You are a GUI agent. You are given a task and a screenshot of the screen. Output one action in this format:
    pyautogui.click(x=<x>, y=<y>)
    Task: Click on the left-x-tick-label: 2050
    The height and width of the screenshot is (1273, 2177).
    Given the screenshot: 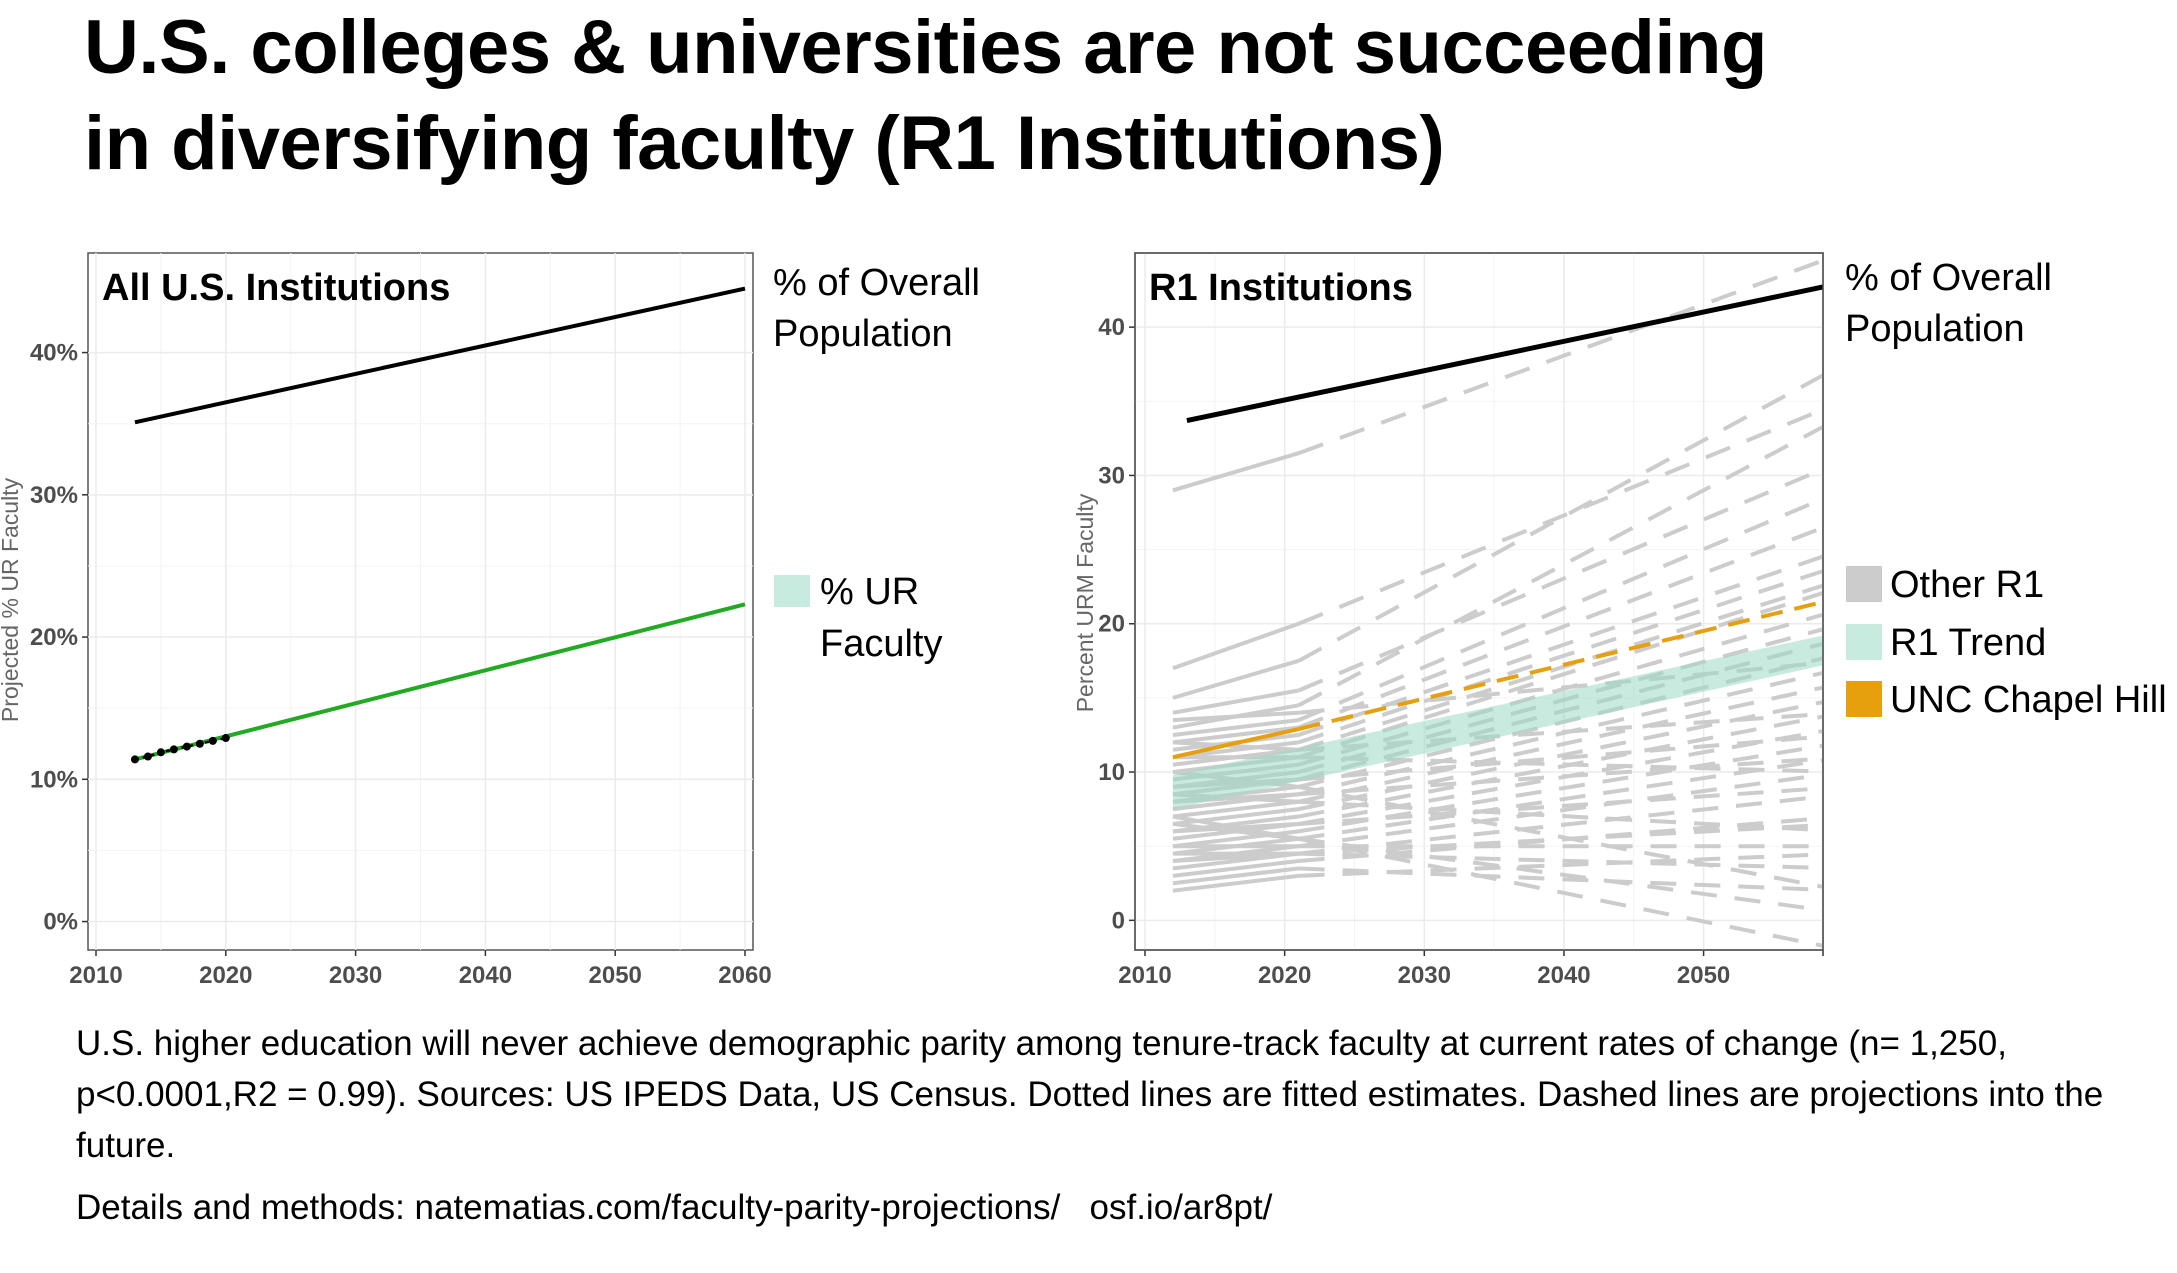 What is the action you would take?
    pyautogui.click(x=615, y=975)
    